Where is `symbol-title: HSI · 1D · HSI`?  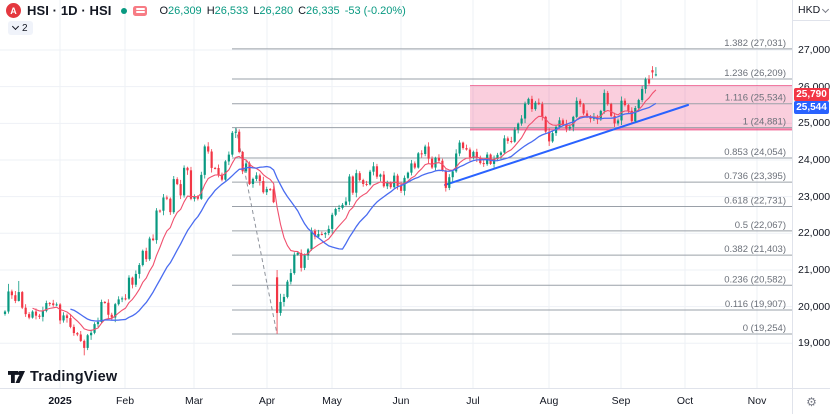
symbol-title: HSI · 1D · HSI is located at coordinates (69, 10).